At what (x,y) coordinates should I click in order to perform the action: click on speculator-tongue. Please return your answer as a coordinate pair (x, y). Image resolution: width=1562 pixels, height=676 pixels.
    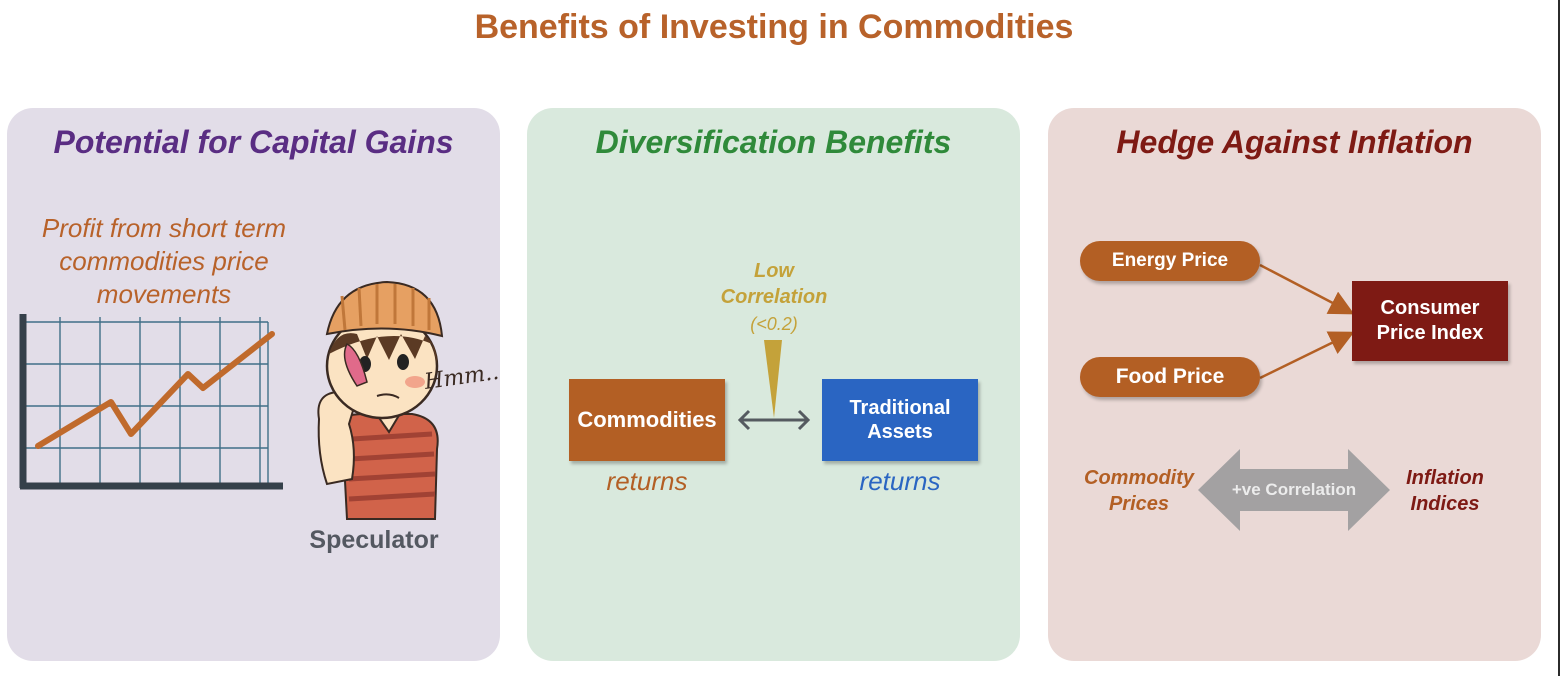
    Looking at the image, I should click on (355, 365).